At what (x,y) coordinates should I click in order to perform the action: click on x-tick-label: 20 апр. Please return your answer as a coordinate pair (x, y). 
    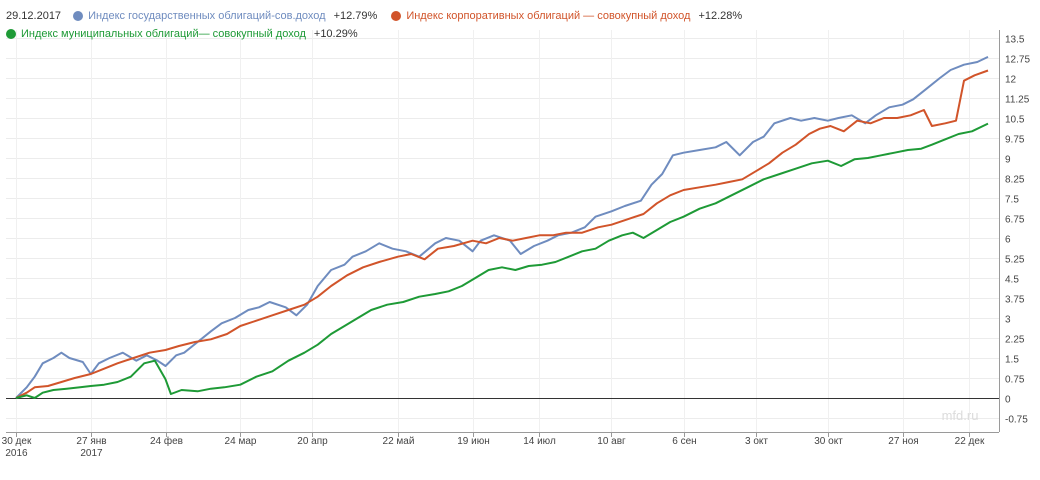
    Looking at the image, I should click on (312, 441).